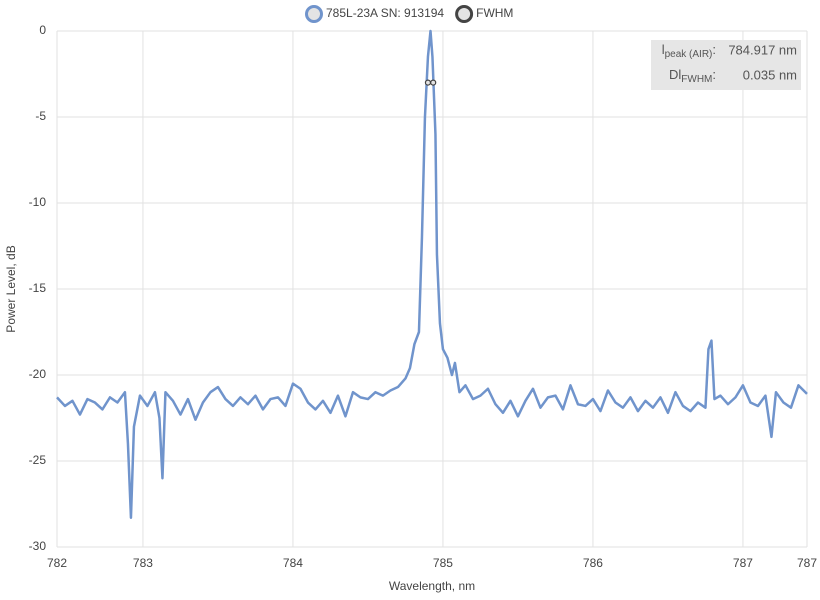 The height and width of the screenshot is (600, 820). I want to click on info-sub: FWHM, so click(696, 79).